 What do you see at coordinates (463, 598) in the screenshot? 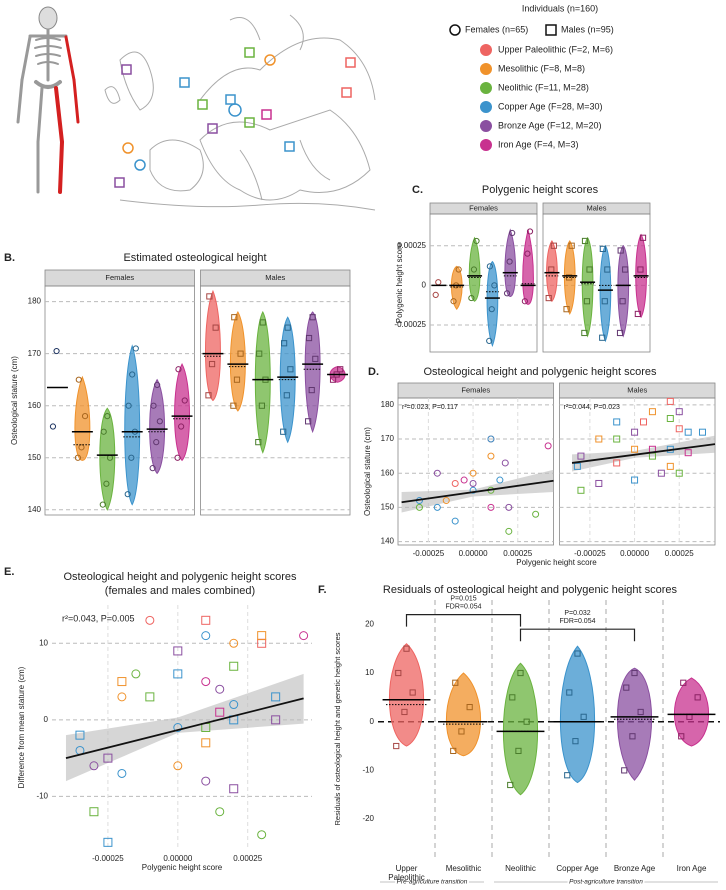
I see `bracket-label: P=0.015` at bounding box center [463, 598].